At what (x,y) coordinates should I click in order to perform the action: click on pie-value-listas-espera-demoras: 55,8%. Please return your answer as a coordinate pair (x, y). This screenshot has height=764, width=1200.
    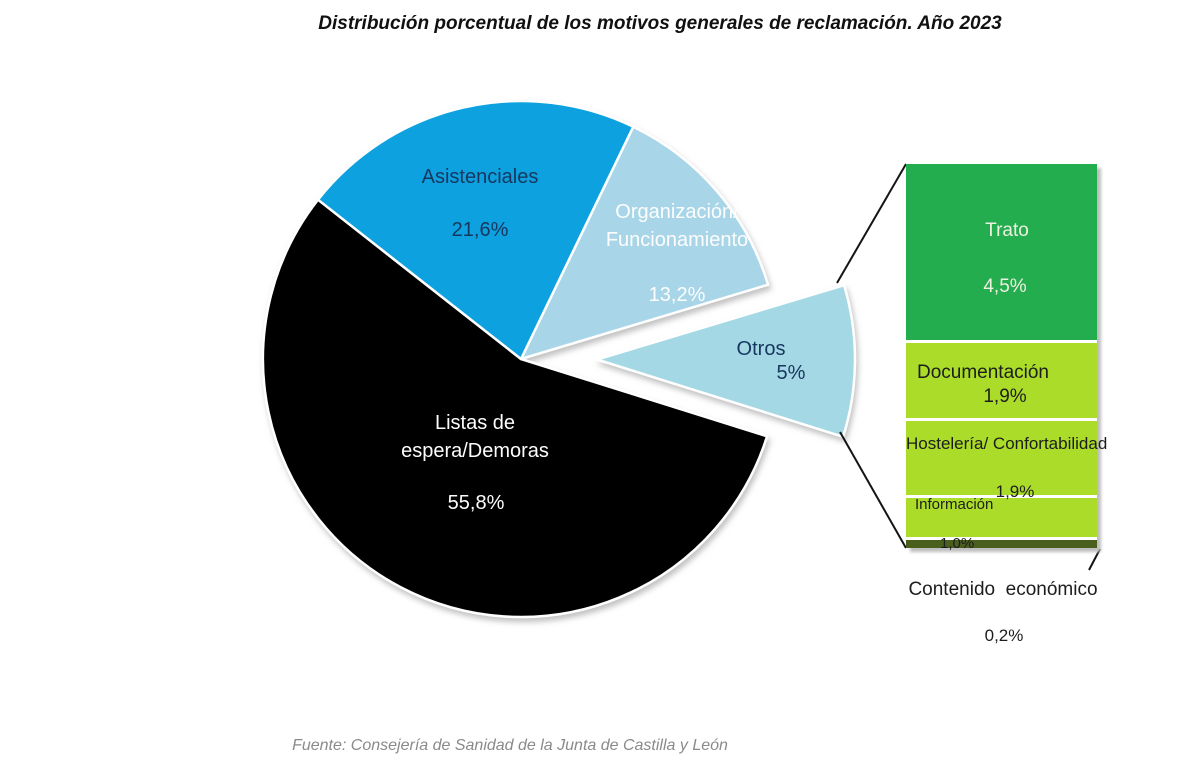
    Looking at the image, I should click on (476, 503).